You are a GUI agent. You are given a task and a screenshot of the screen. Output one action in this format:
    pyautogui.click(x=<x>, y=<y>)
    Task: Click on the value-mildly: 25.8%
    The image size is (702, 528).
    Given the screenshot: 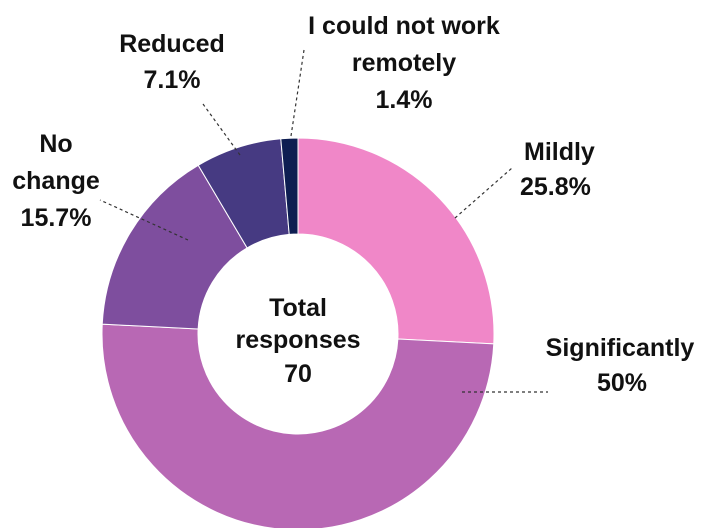 What is the action you would take?
    pyautogui.click(x=555, y=187)
    